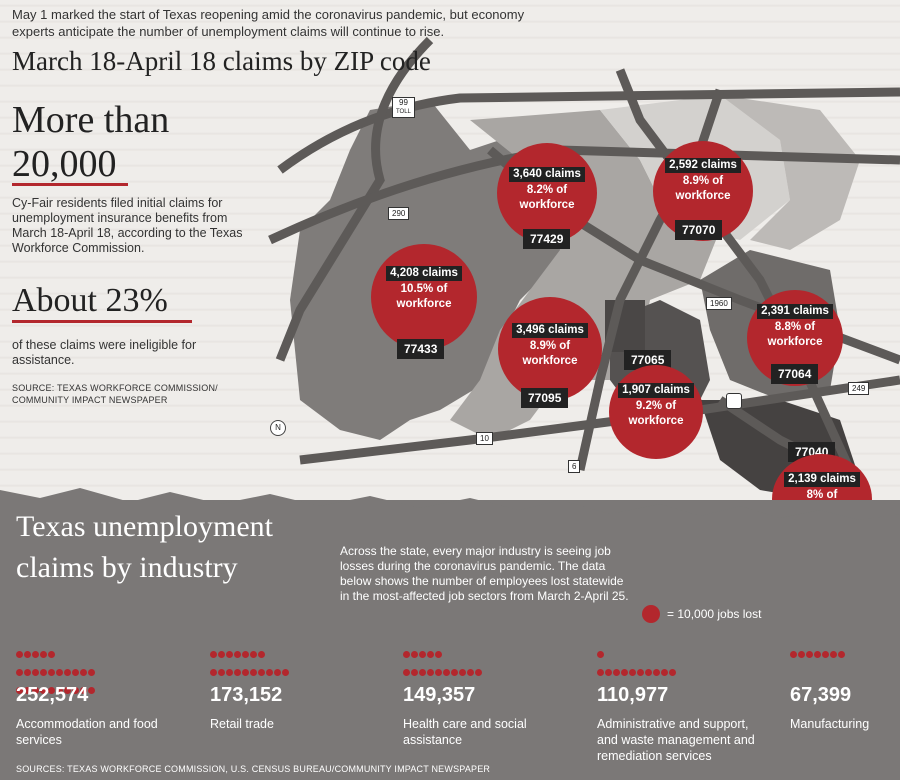 Image resolution: width=900 pixels, height=780 pixels. I want to click on zip-pct: 9.2% of, so click(656, 406).